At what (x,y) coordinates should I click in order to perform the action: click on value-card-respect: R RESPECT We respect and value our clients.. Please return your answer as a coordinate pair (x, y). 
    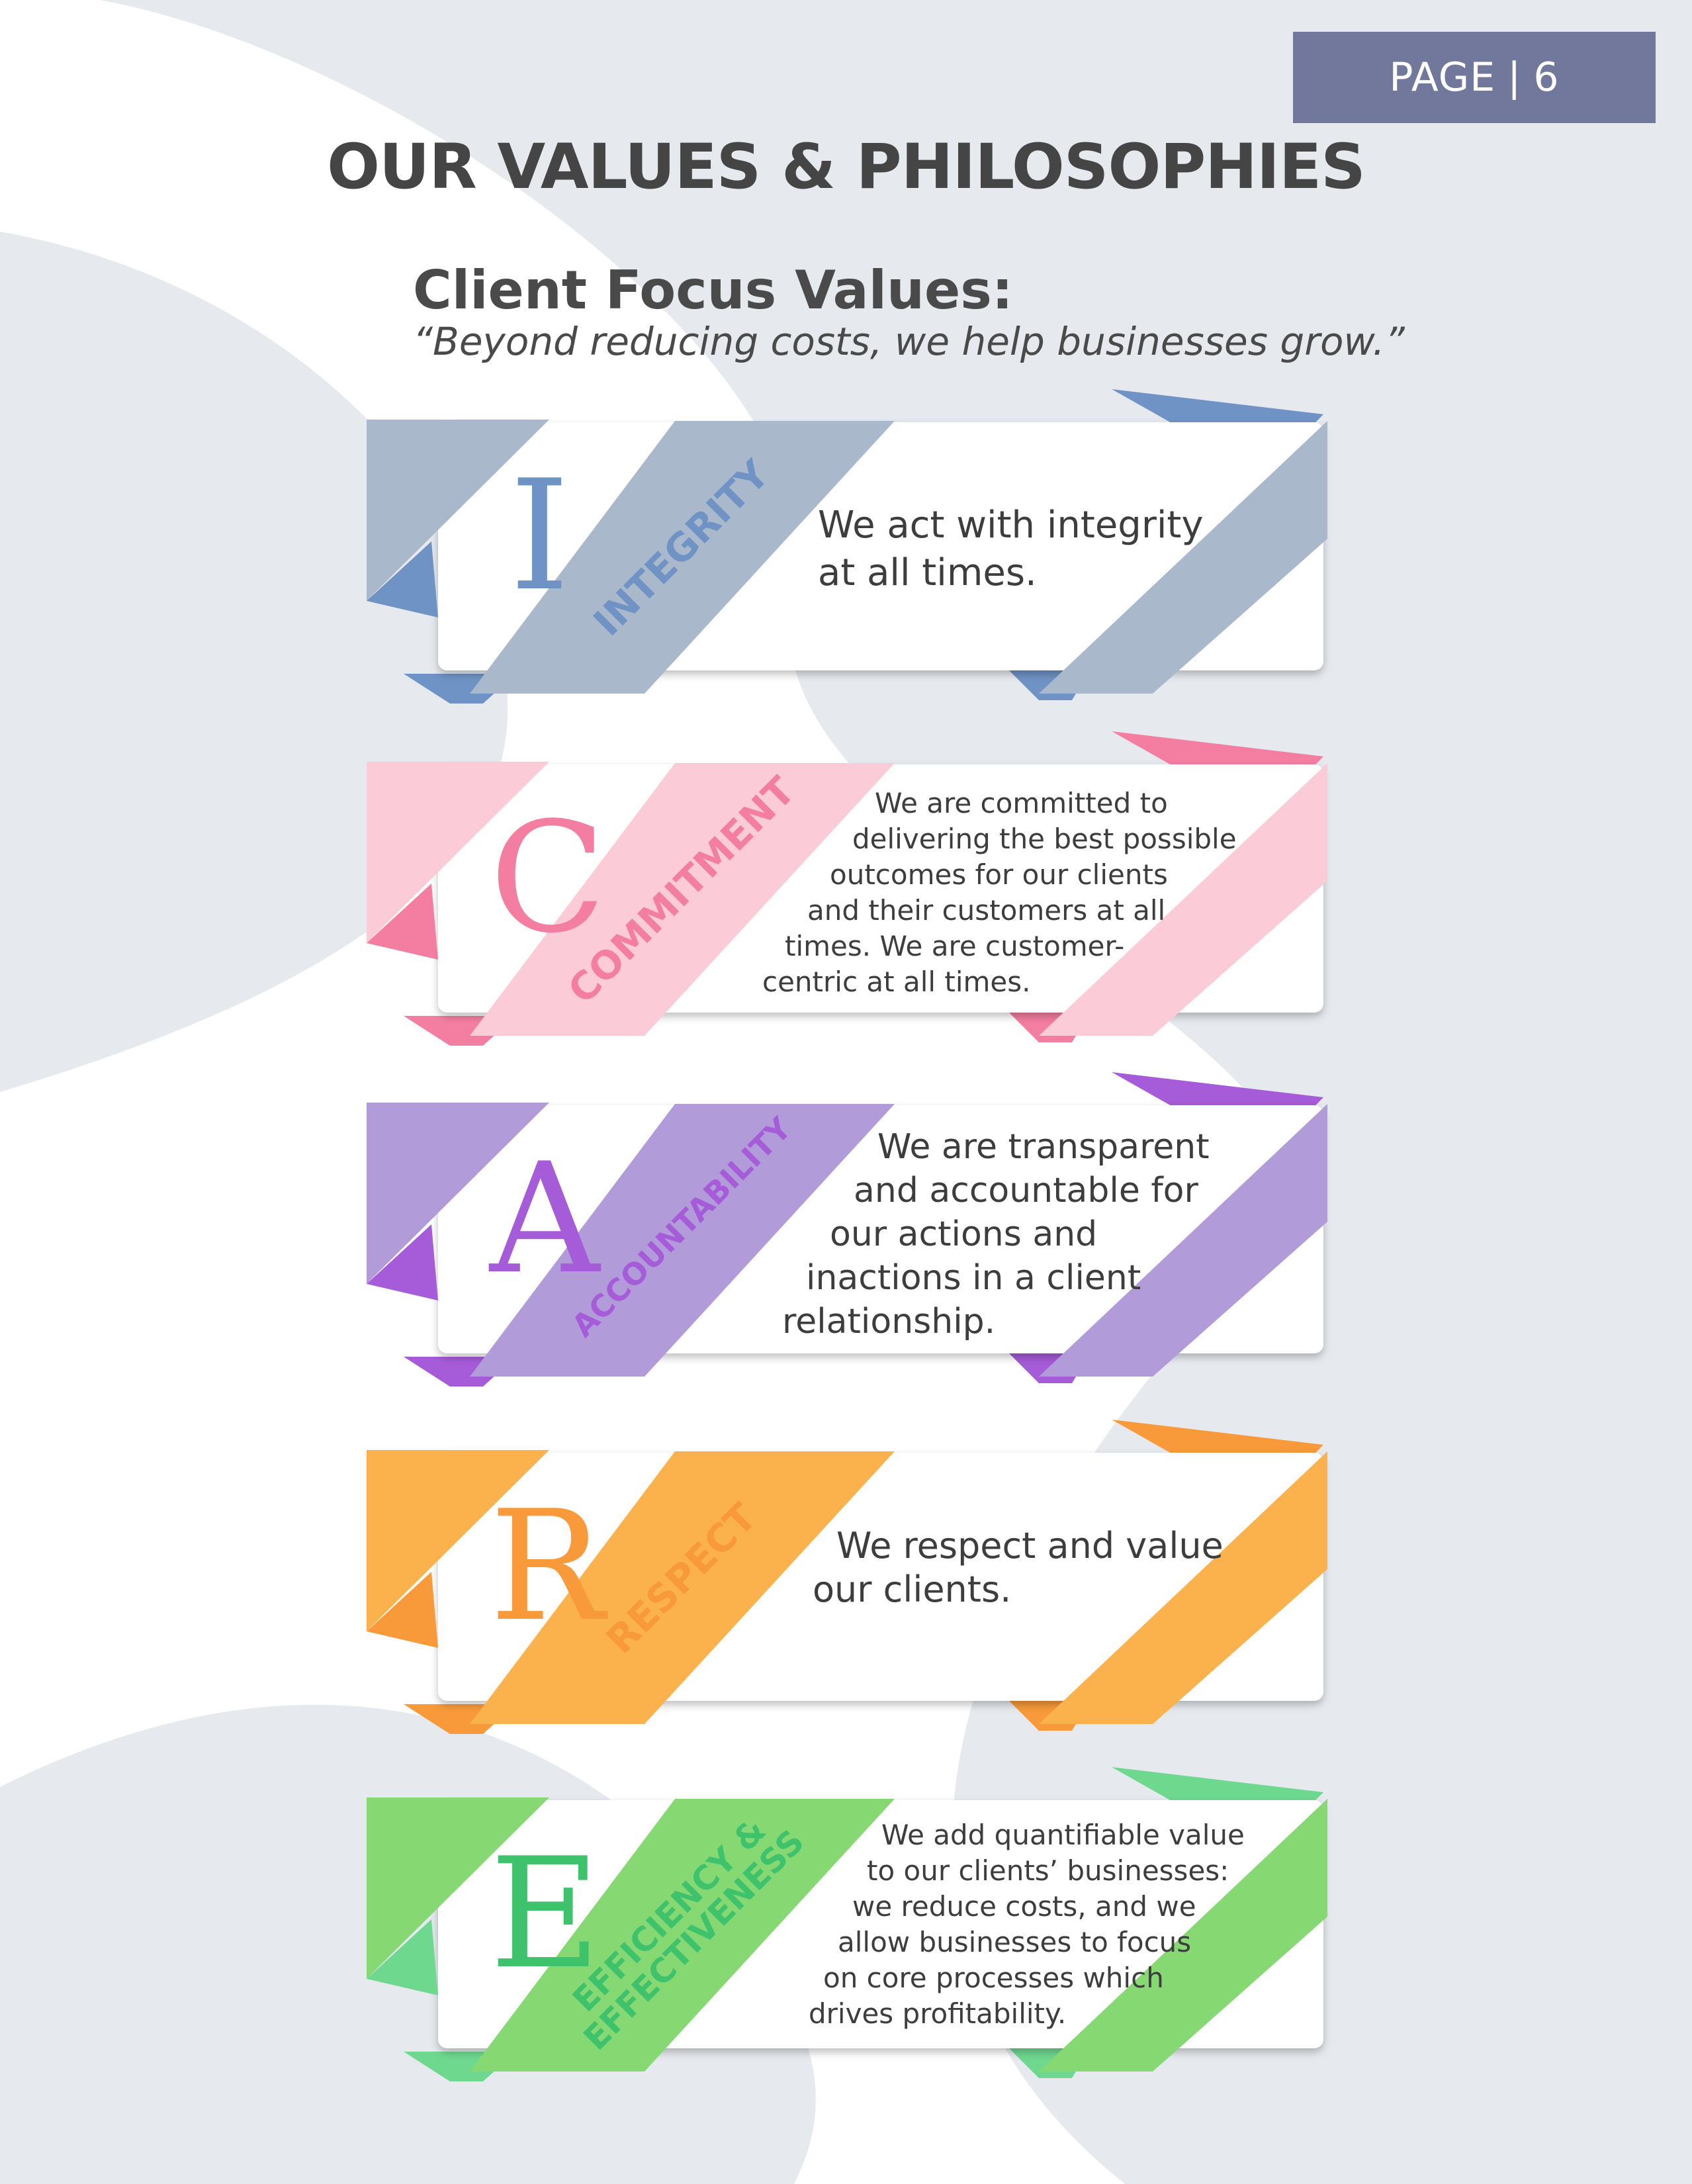
    Looking at the image, I should click on (847, 1577).